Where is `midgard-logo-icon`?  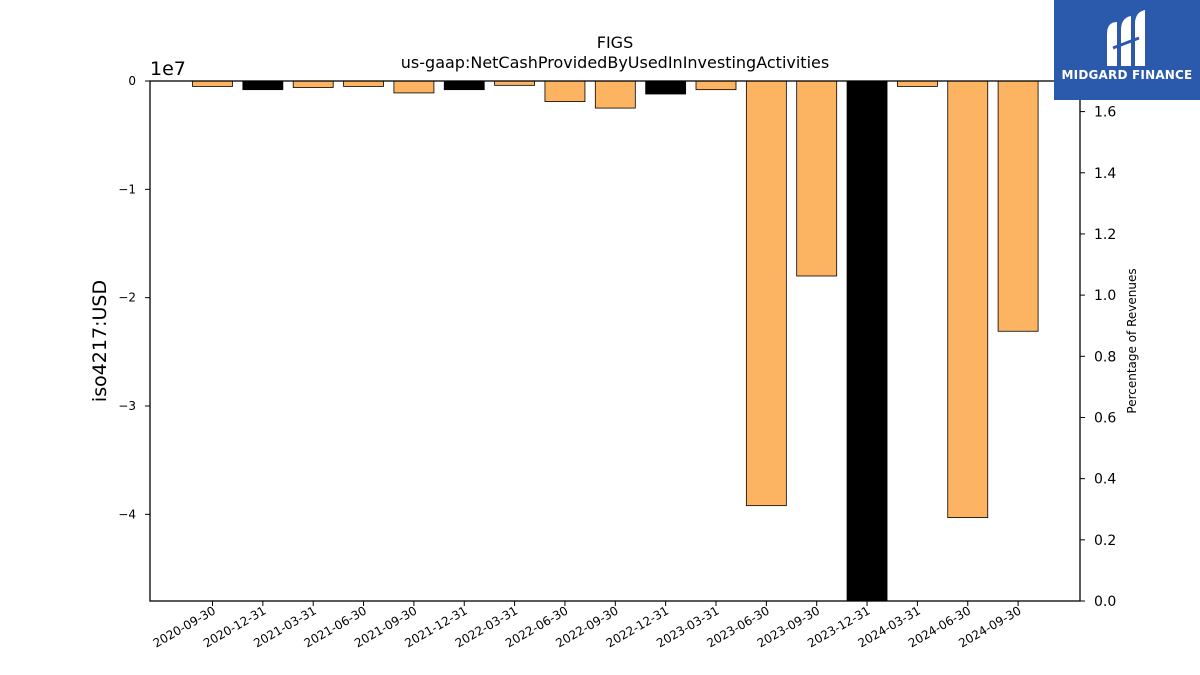 midgard-logo-icon is located at coordinates (1126, 38).